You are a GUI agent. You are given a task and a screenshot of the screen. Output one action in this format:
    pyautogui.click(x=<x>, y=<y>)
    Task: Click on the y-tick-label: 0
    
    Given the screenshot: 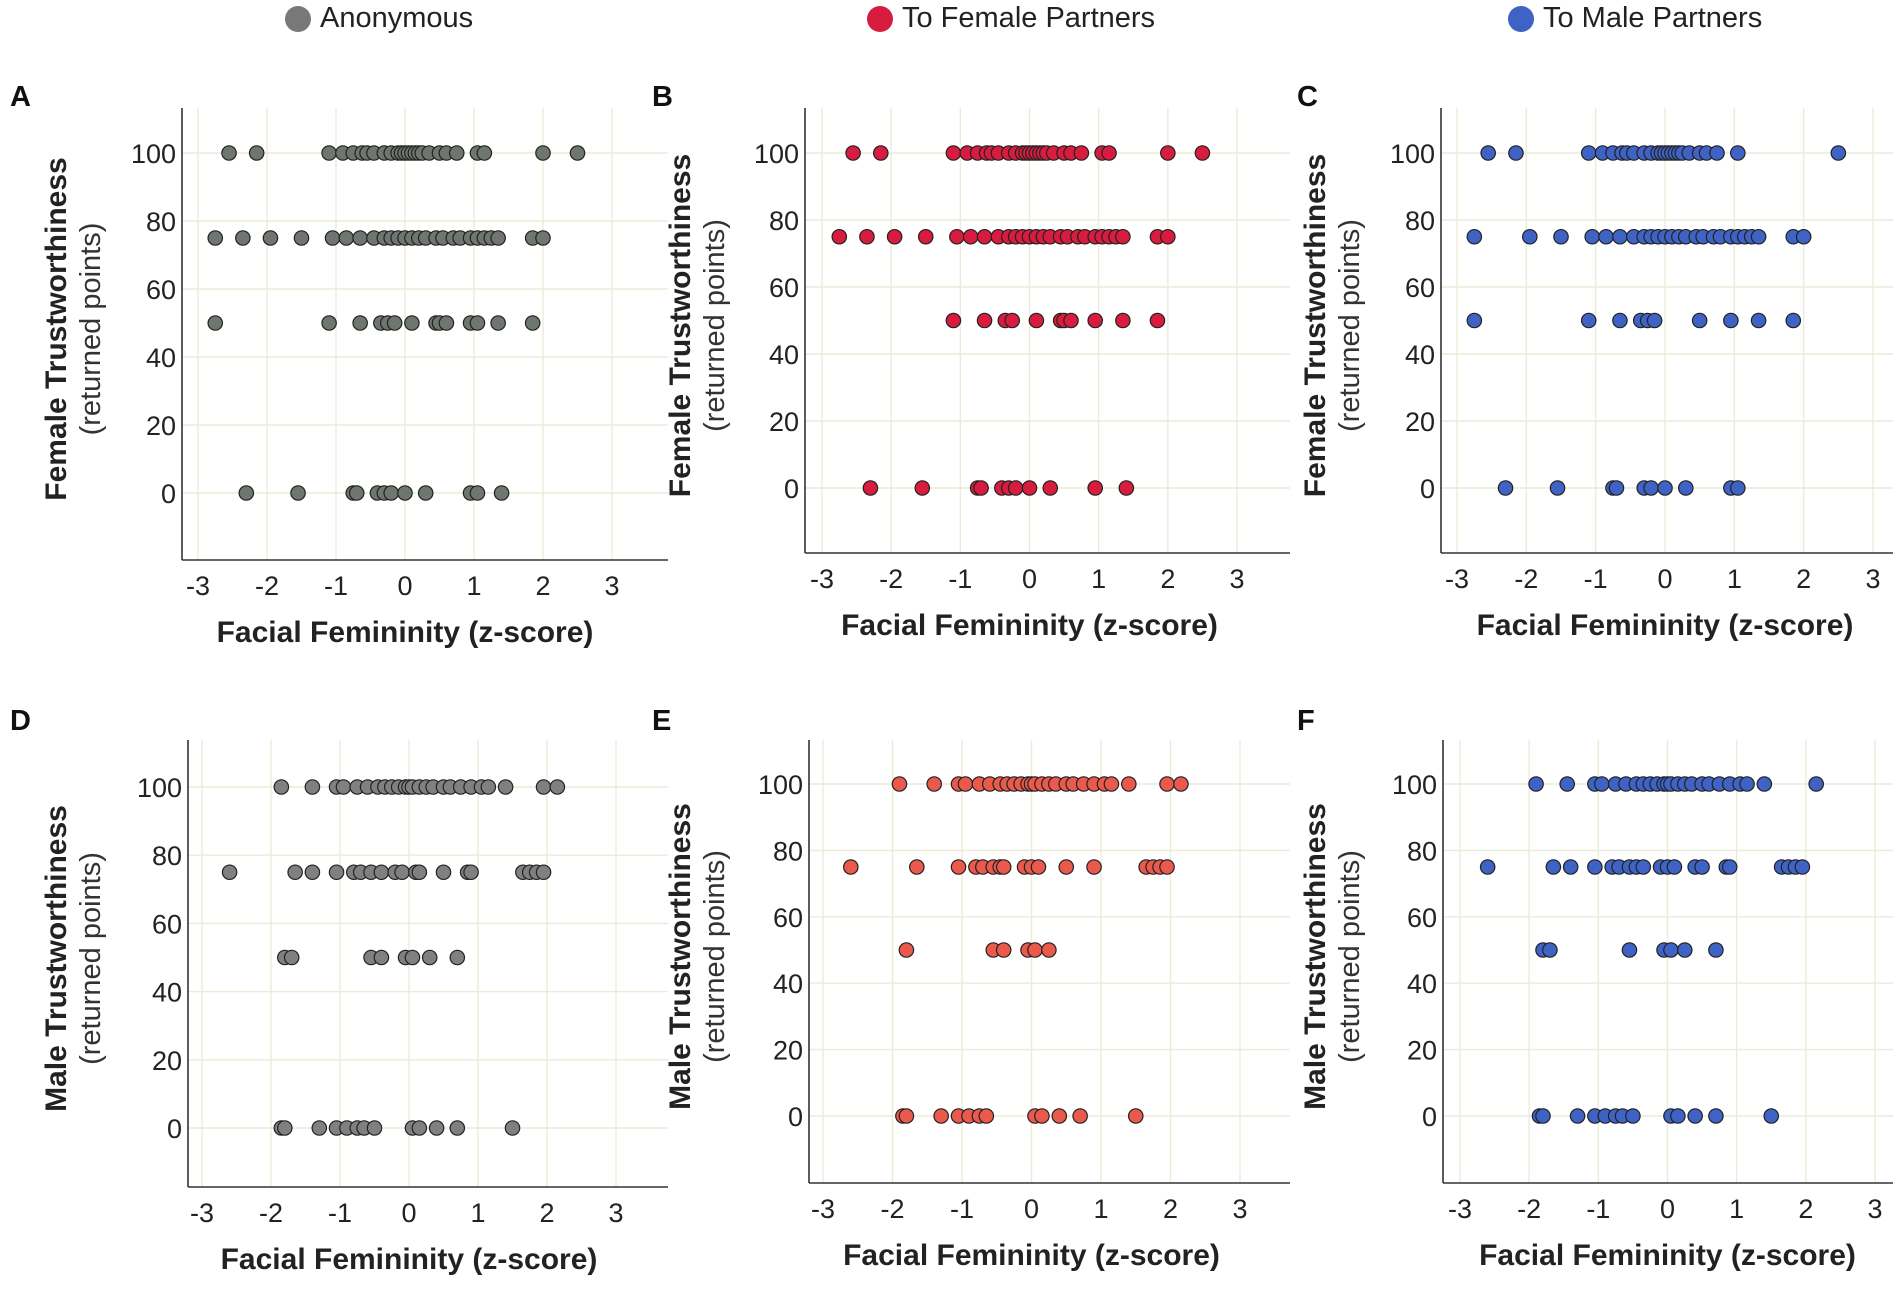 What is the action you would take?
    pyautogui.click(x=174, y=1129)
    